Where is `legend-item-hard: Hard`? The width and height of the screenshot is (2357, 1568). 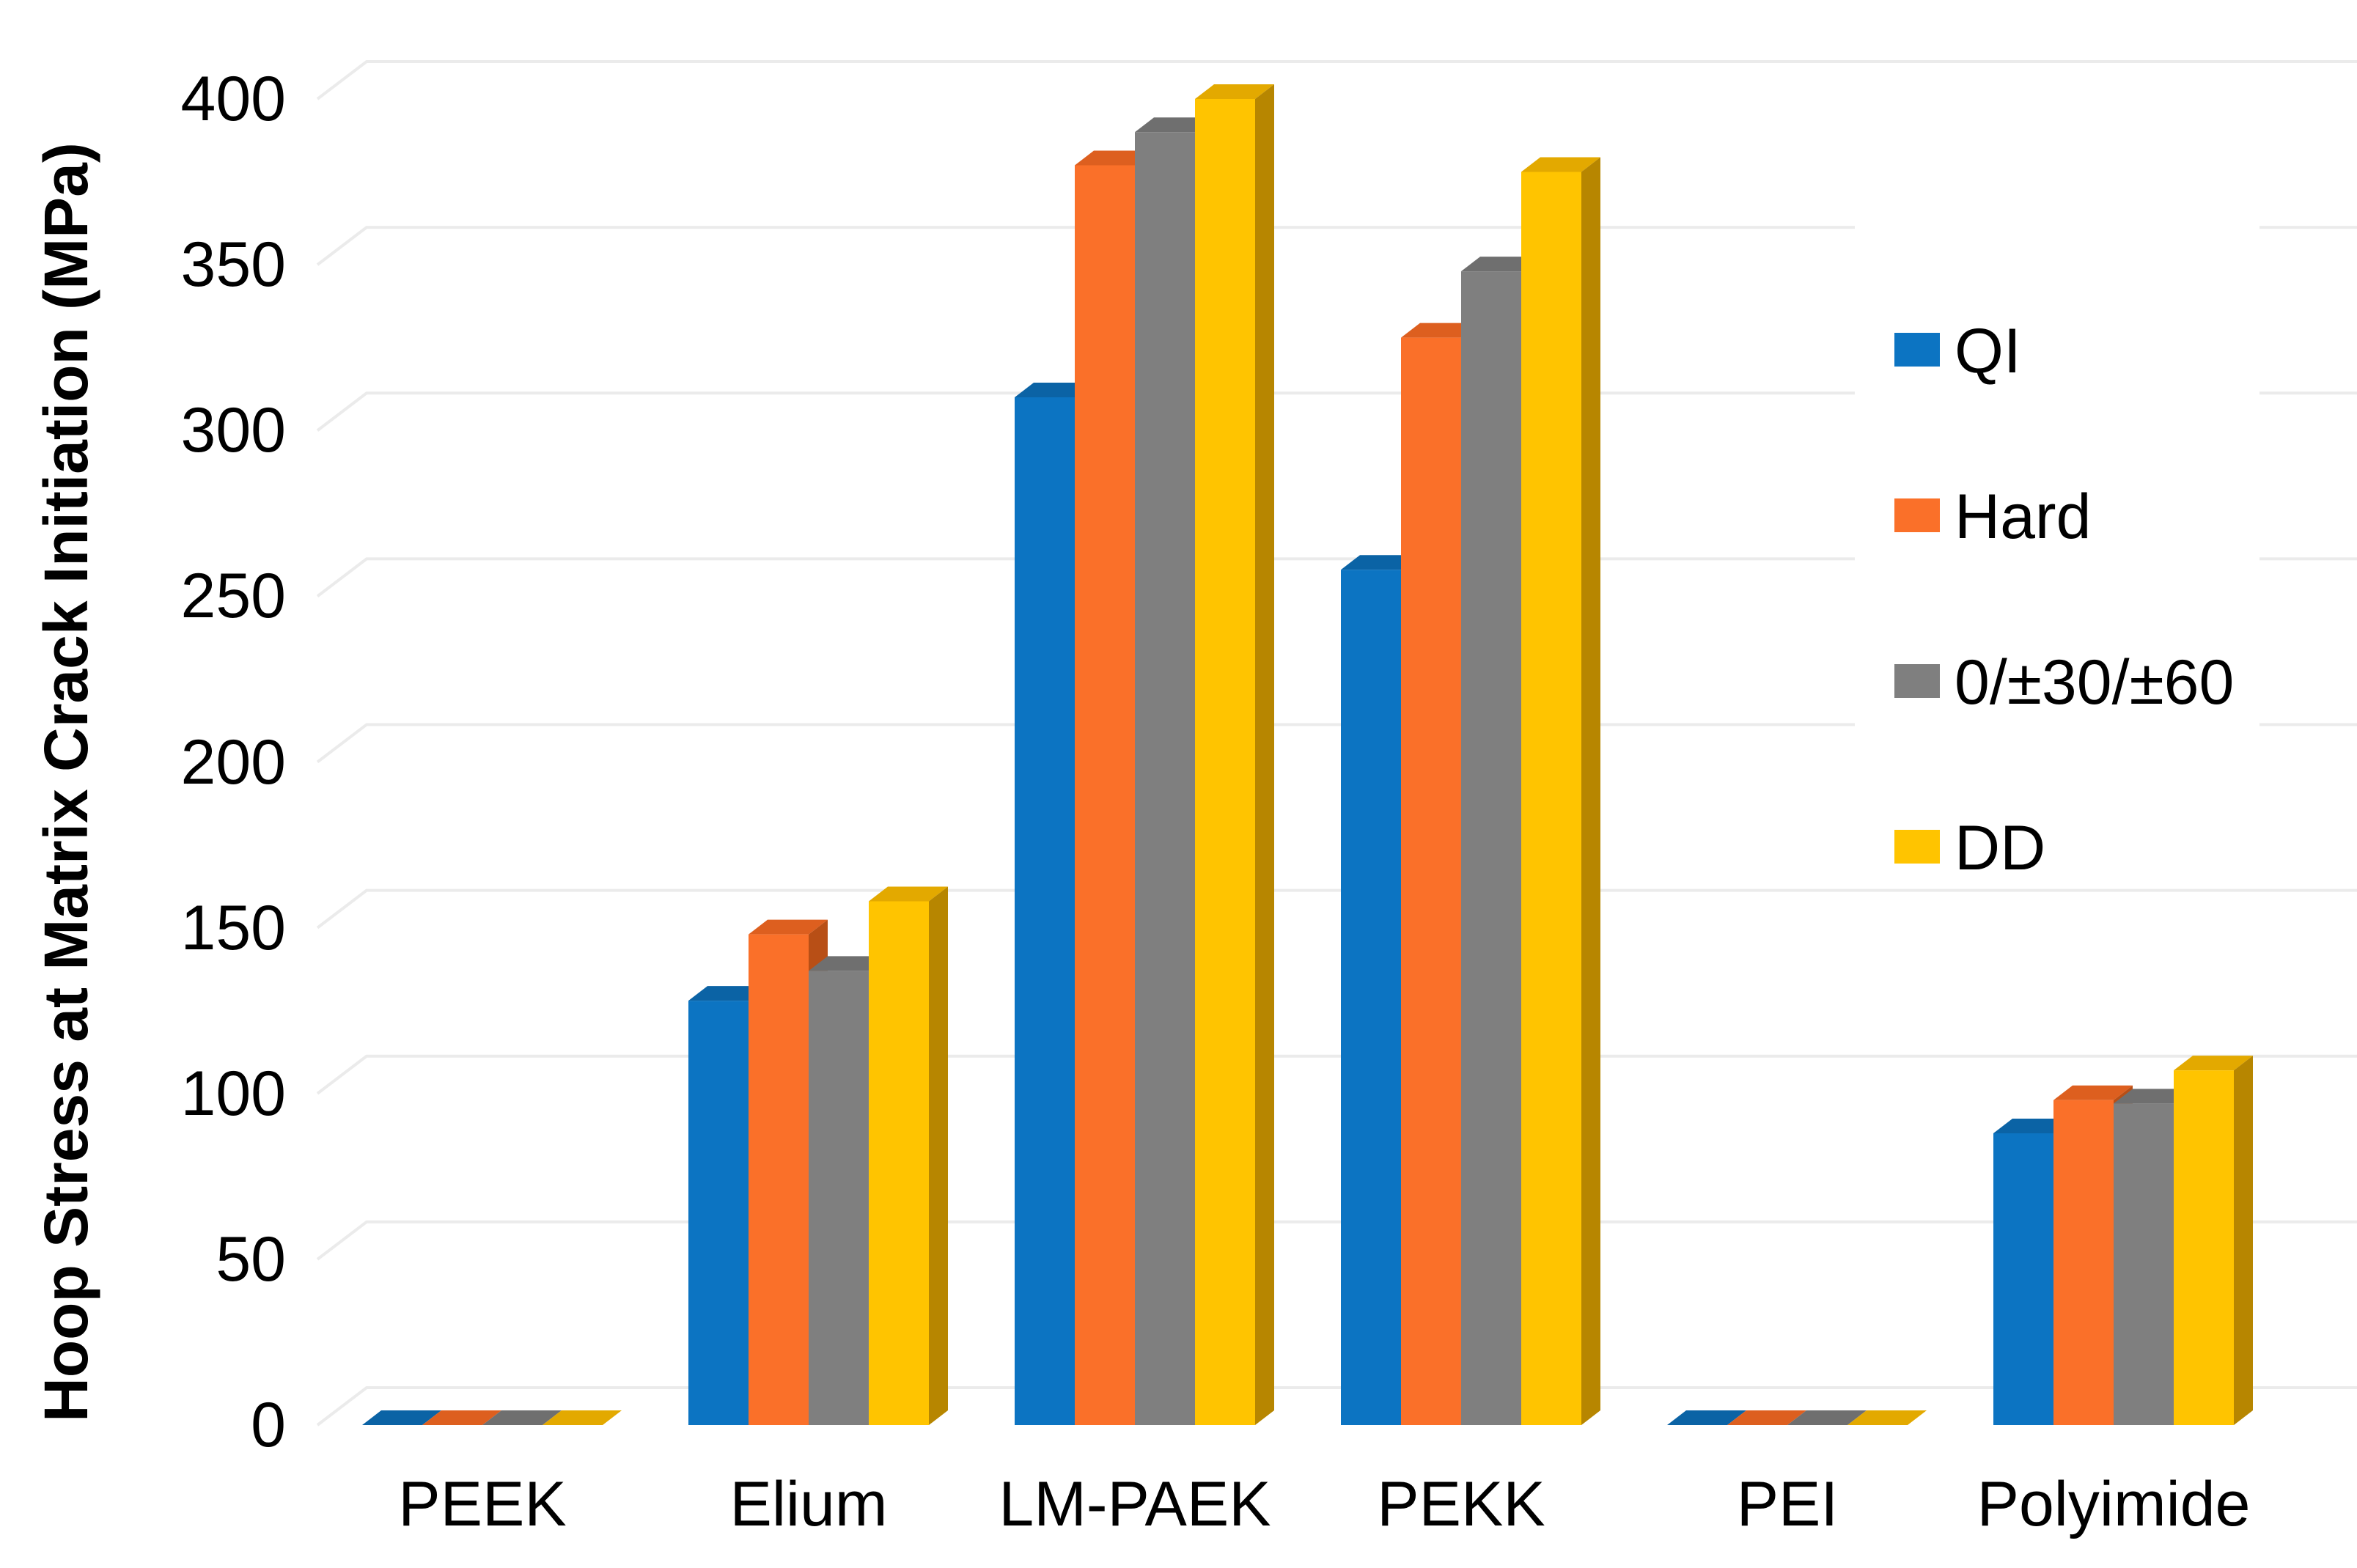 legend-item-hard: Hard is located at coordinates (2057, 516).